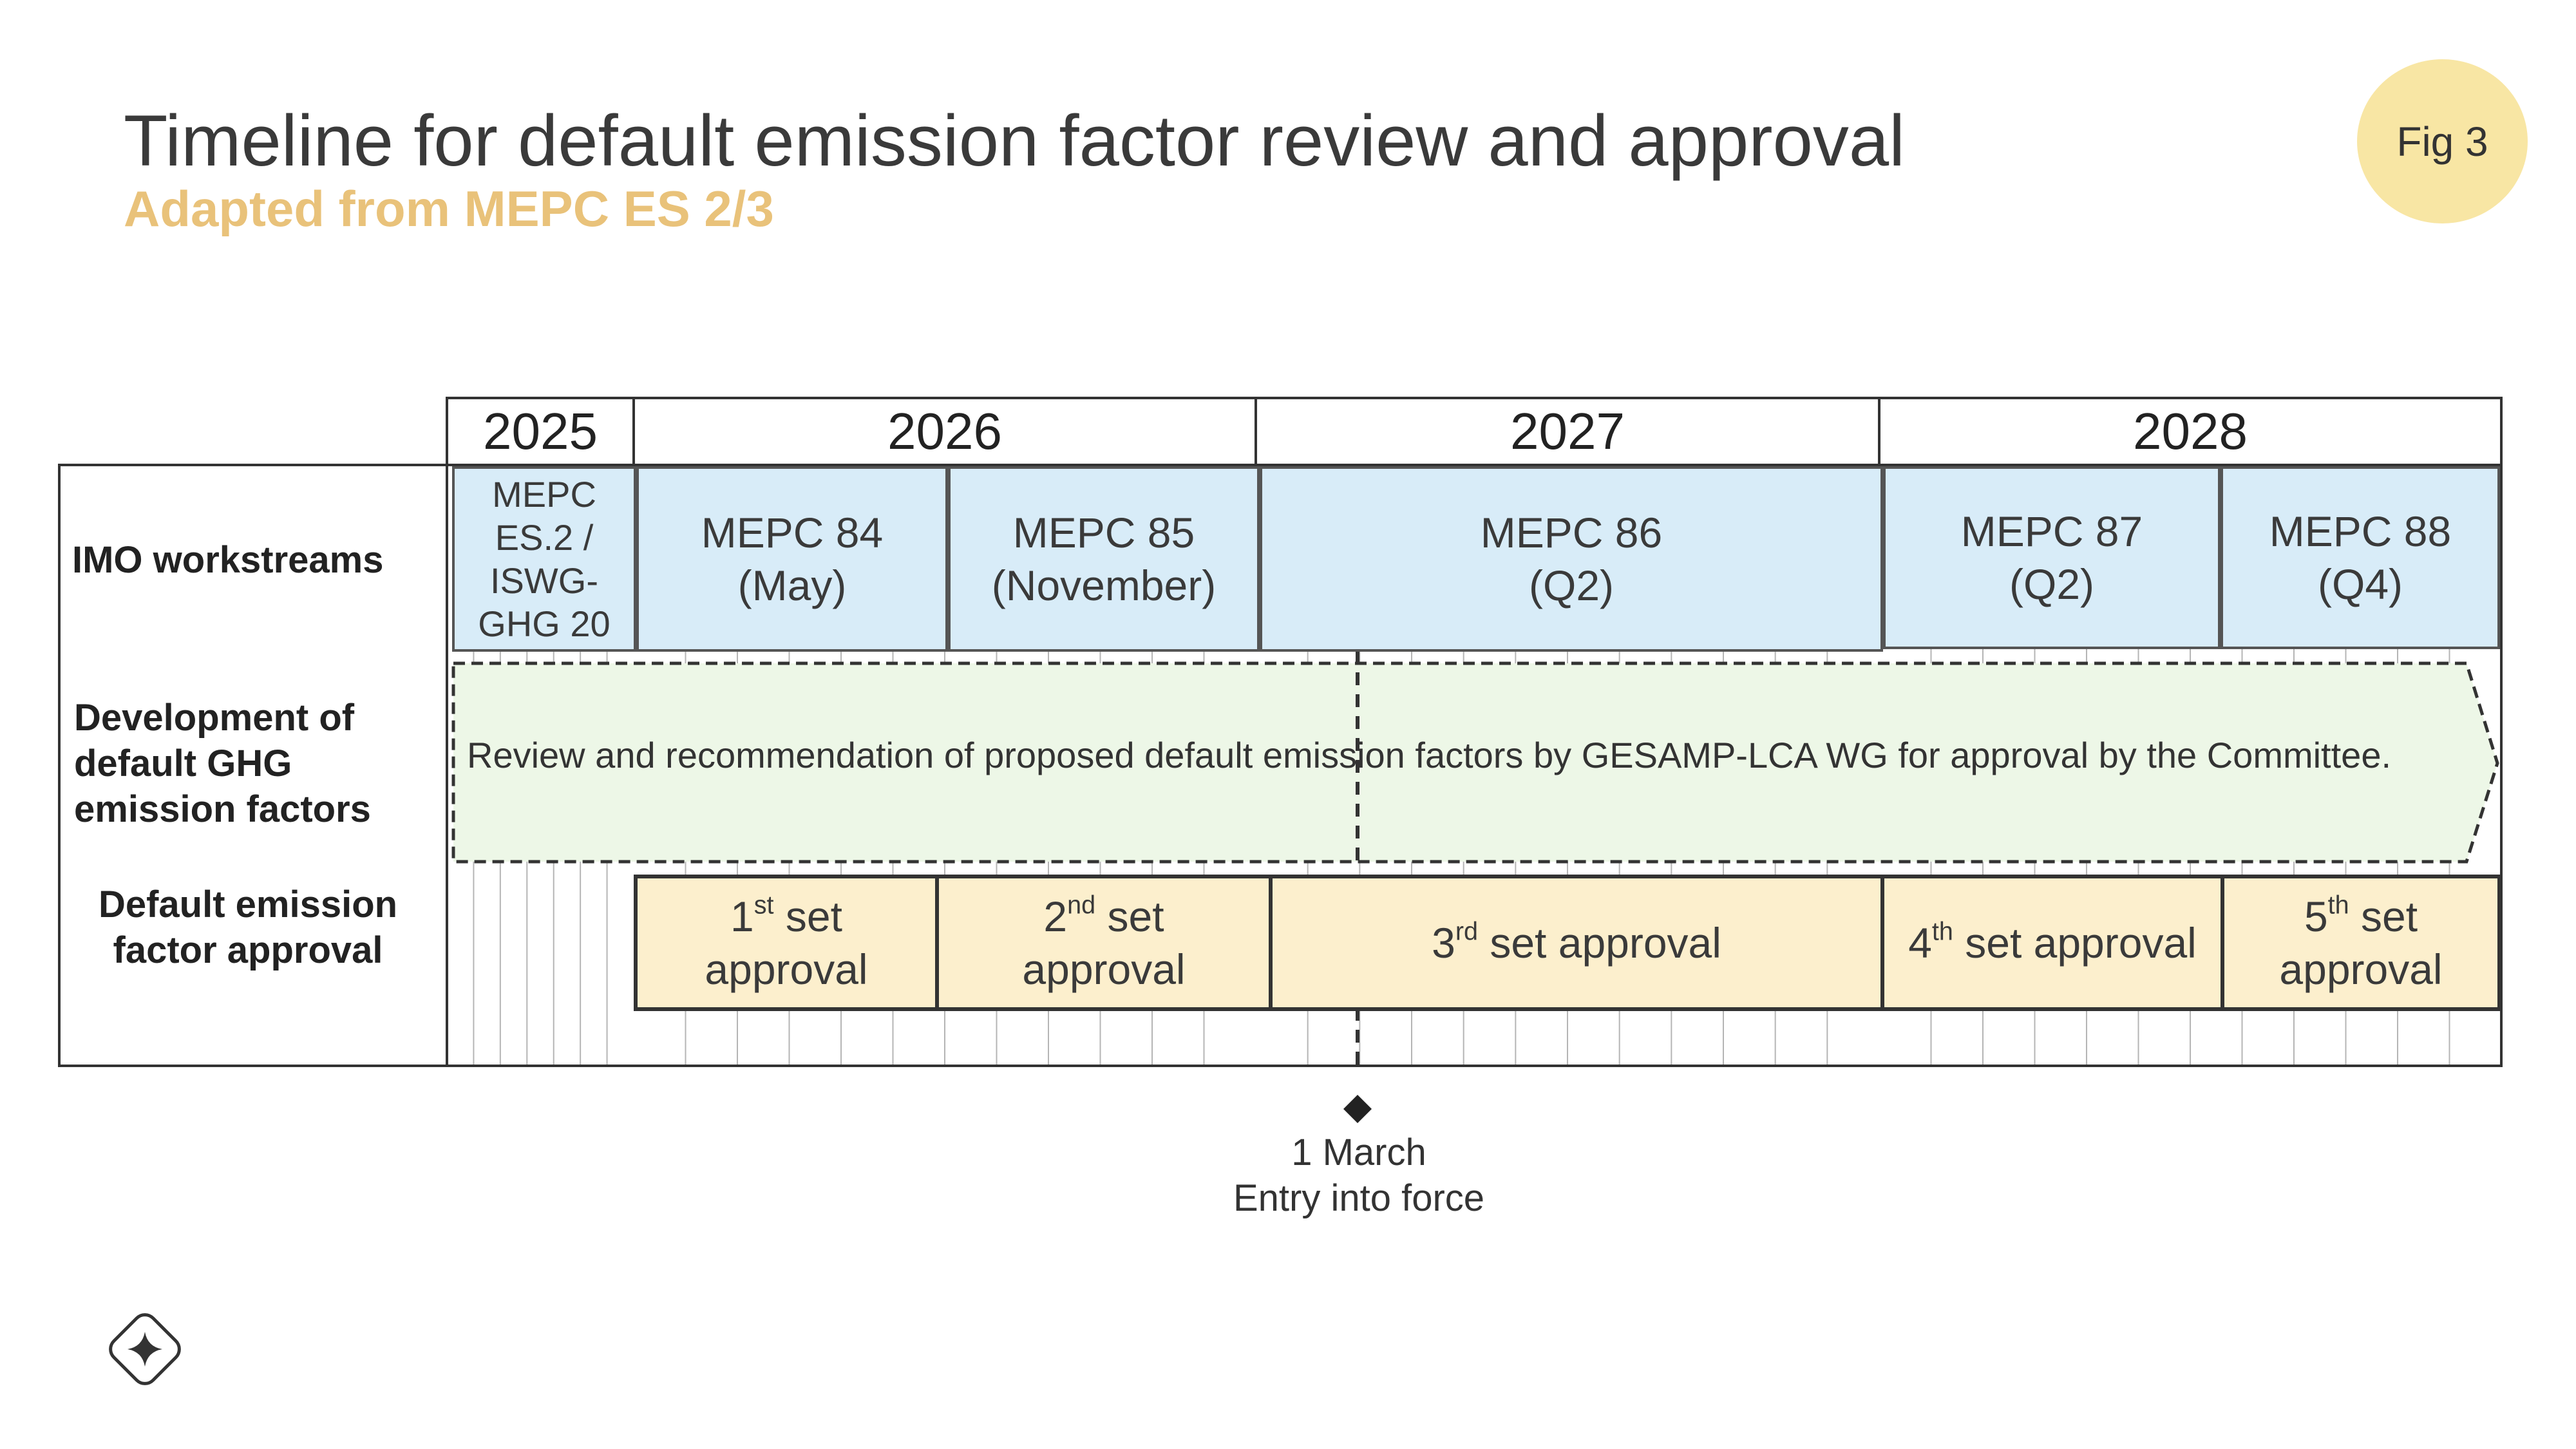  I want to click on milestone-diamond-icon, so click(1357, 1109).